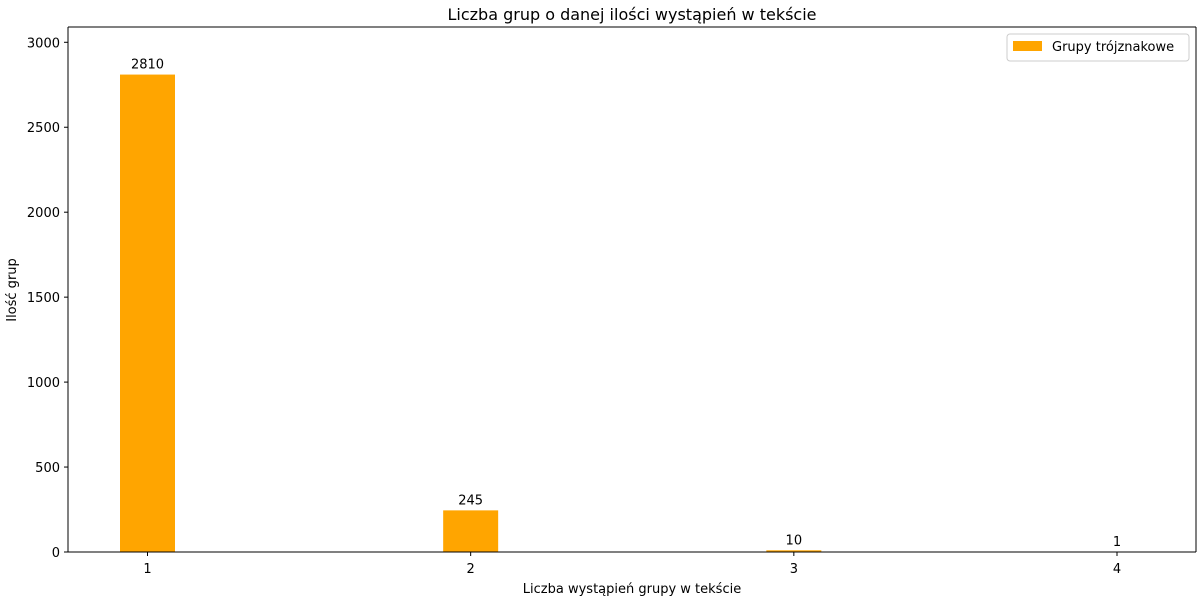 This screenshot has width=1200, height=604. I want to click on y-tick-label: 0, so click(56, 553).